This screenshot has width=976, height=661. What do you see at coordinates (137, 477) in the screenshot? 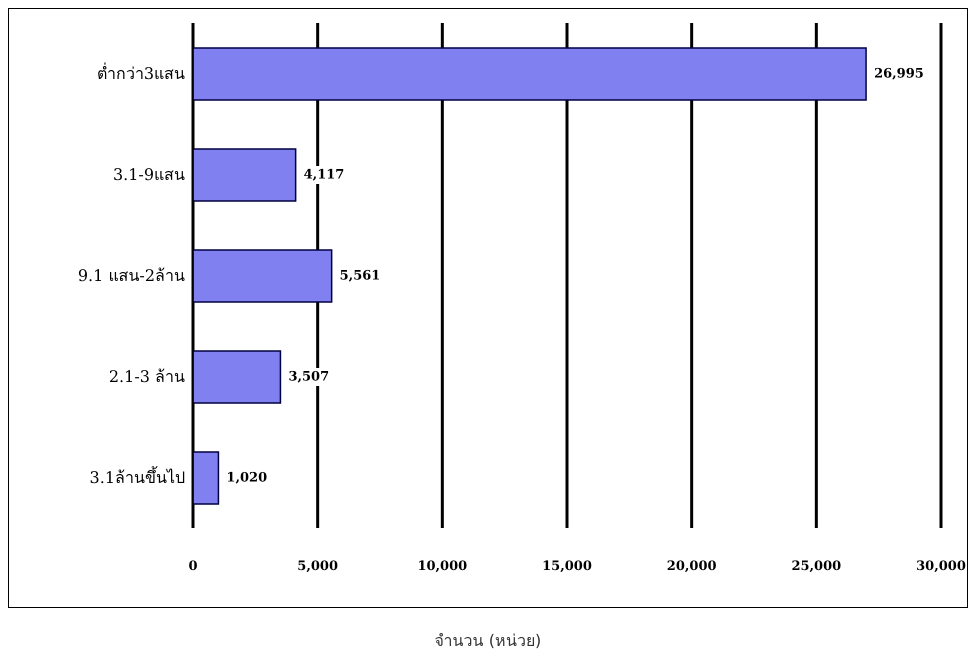
I see `y-tick-label: 3.1ล้านขึ้นไป` at bounding box center [137, 477].